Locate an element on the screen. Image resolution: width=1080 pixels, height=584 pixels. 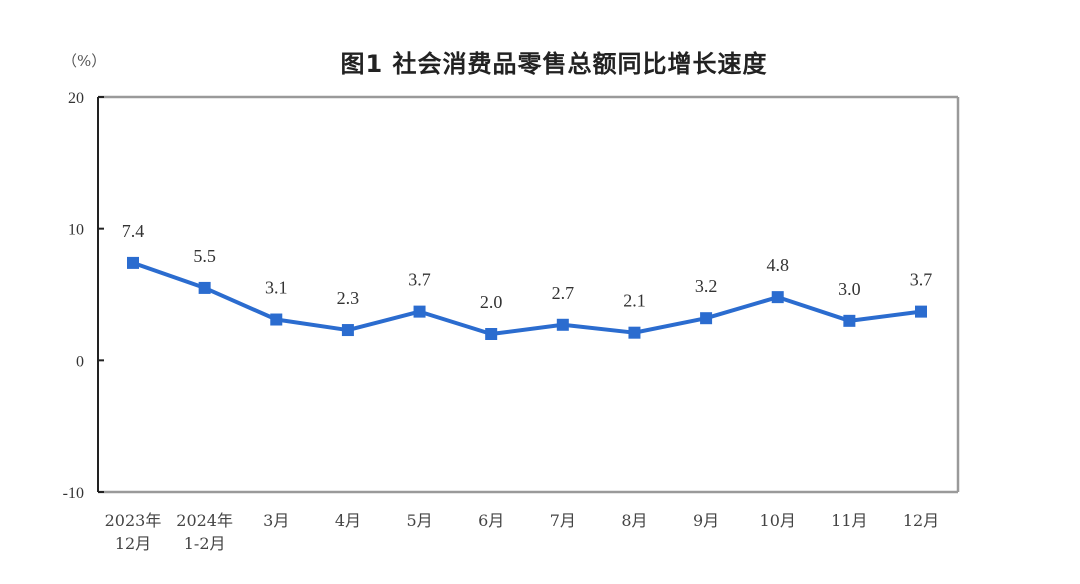
chart-title: 图1 社会消费品零售总额同比增长速度 is located at coordinates (554, 64).